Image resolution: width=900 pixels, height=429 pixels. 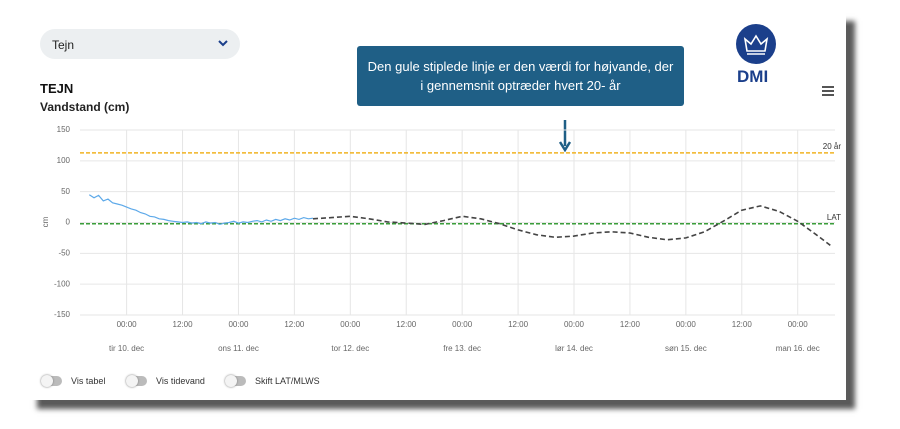 What do you see at coordinates (68, 222) in the screenshot?
I see `y-tick-label: 0` at bounding box center [68, 222].